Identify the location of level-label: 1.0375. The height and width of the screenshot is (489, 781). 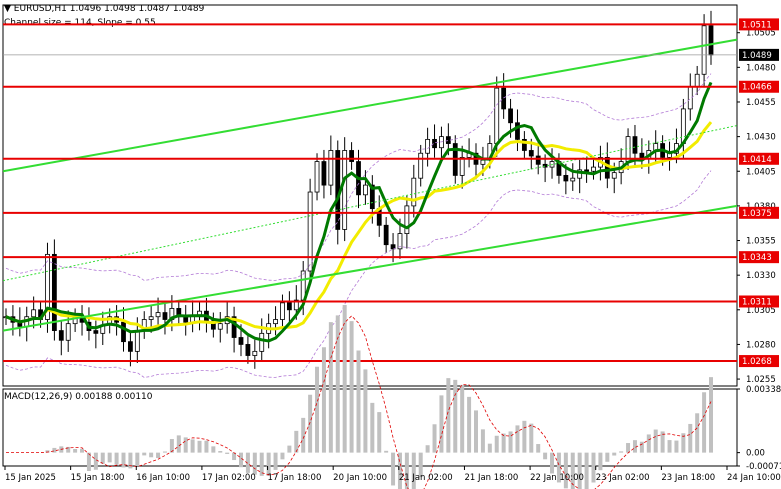
(757, 214).